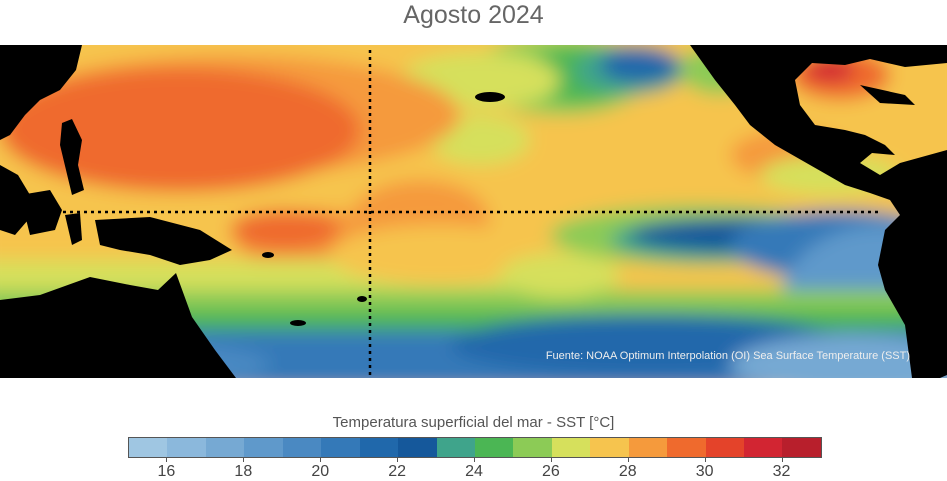  Describe the element at coordinates (72, 157) in the screenshot. I see `land-philippines` at that location.